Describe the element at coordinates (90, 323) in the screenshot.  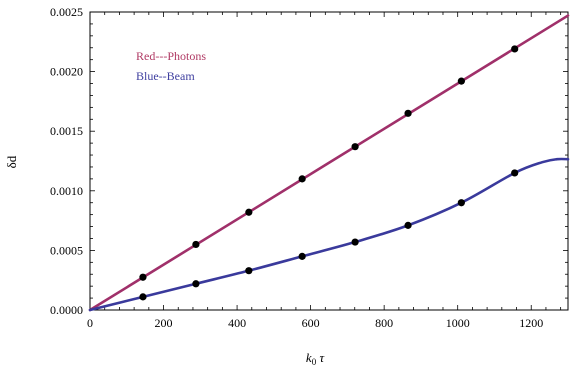
I see `x-tick-label: 0` at that location.